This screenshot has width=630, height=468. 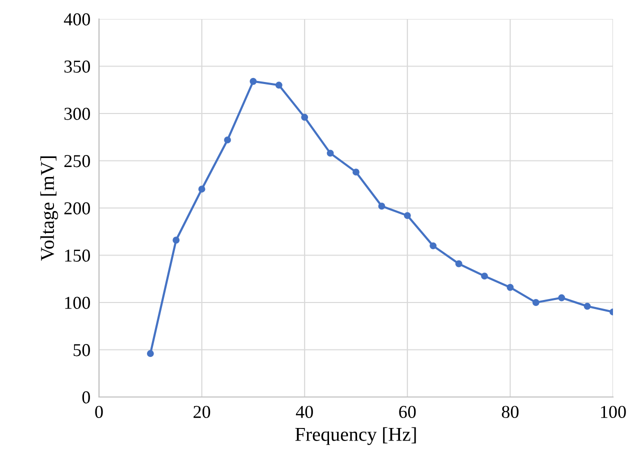 I want to click on y-tick-label: 50, so click(x=82, y=350).